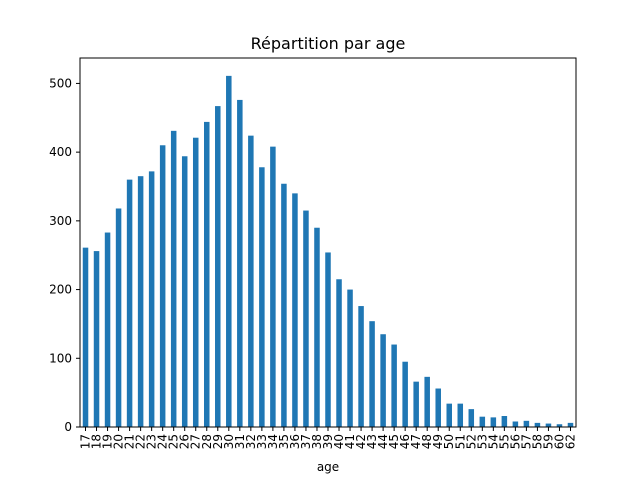 Image resolution: width=640 pixels, height=480 pixels. I want to click on x-tick-label: 60, so click(559, 441).